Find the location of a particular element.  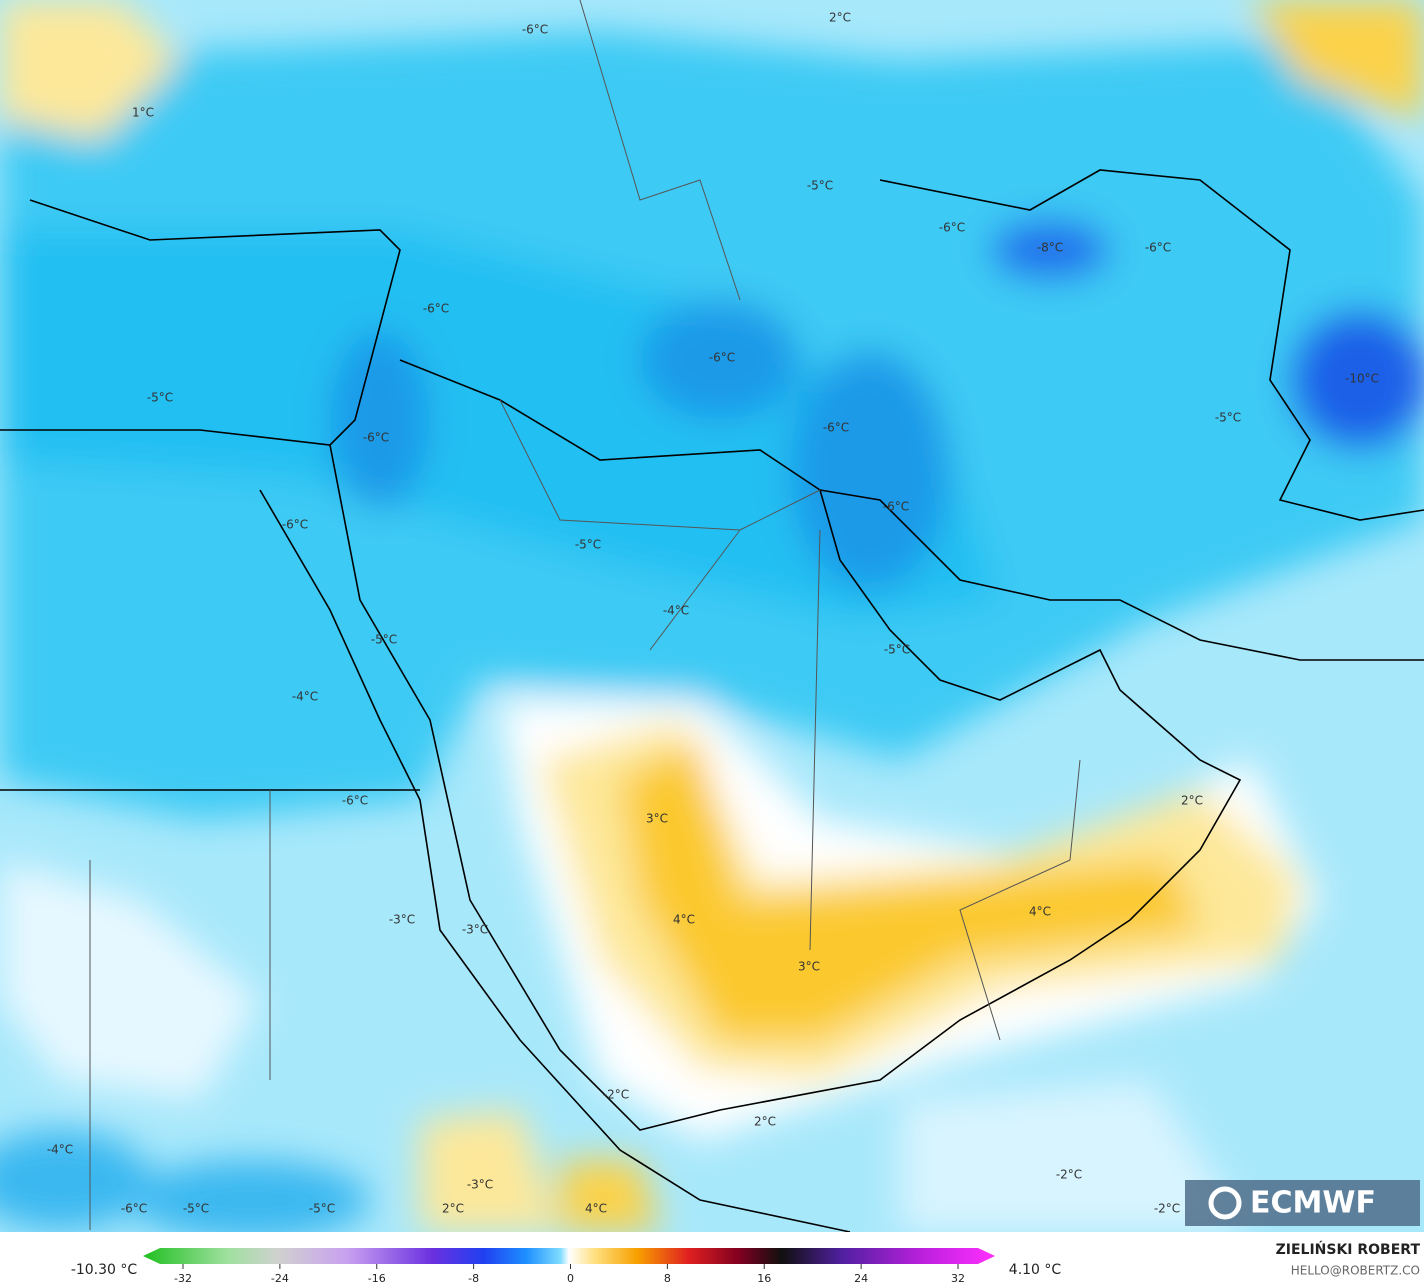

colorbar-tick-label: 16 is located at coordinates (764, 1278).